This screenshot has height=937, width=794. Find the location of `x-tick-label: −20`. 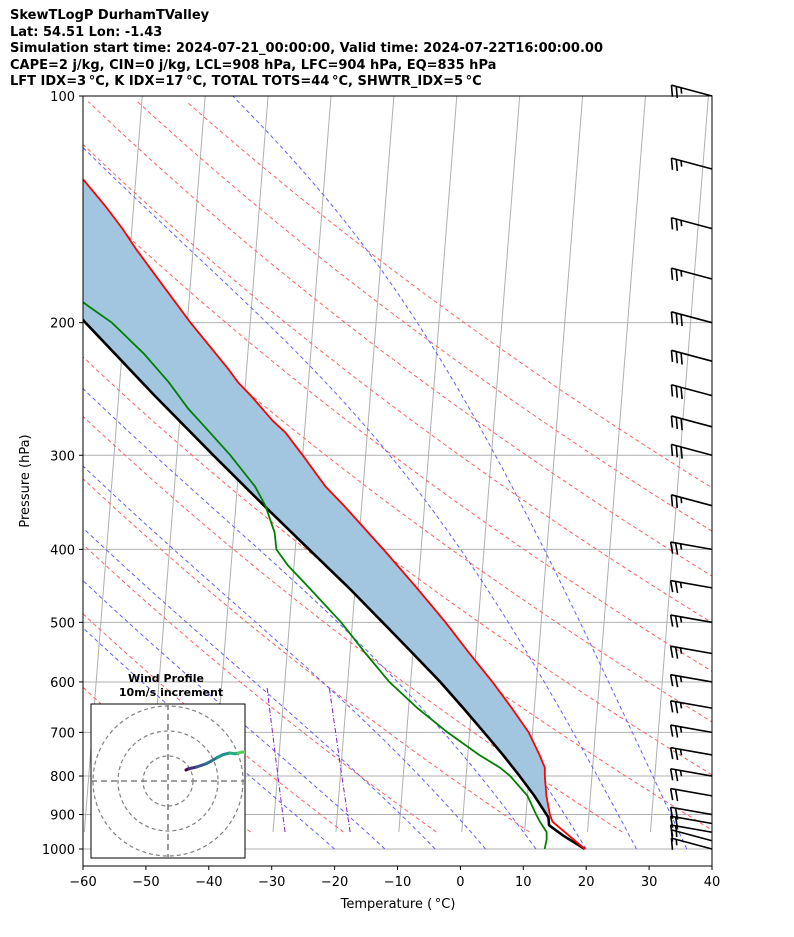

x-tick-label: −20 is located at coordinates (334, 882).